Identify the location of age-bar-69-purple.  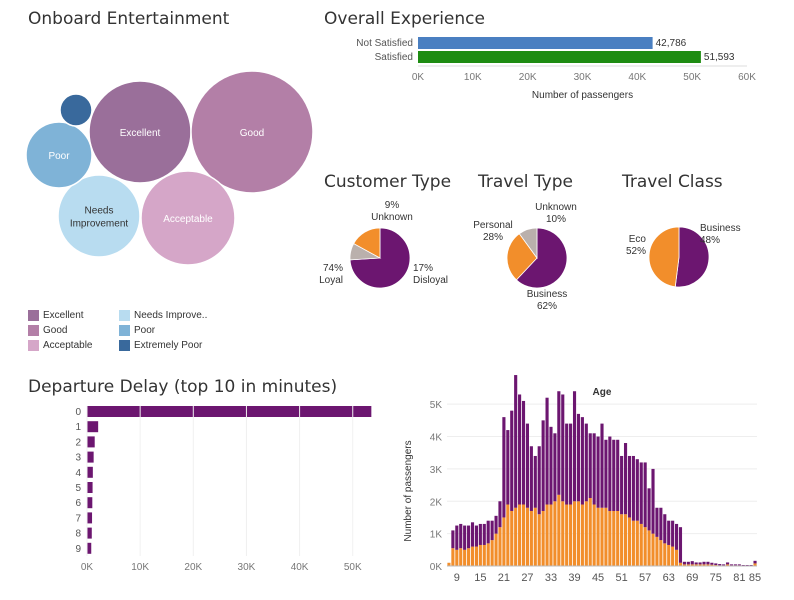
(692, 563).